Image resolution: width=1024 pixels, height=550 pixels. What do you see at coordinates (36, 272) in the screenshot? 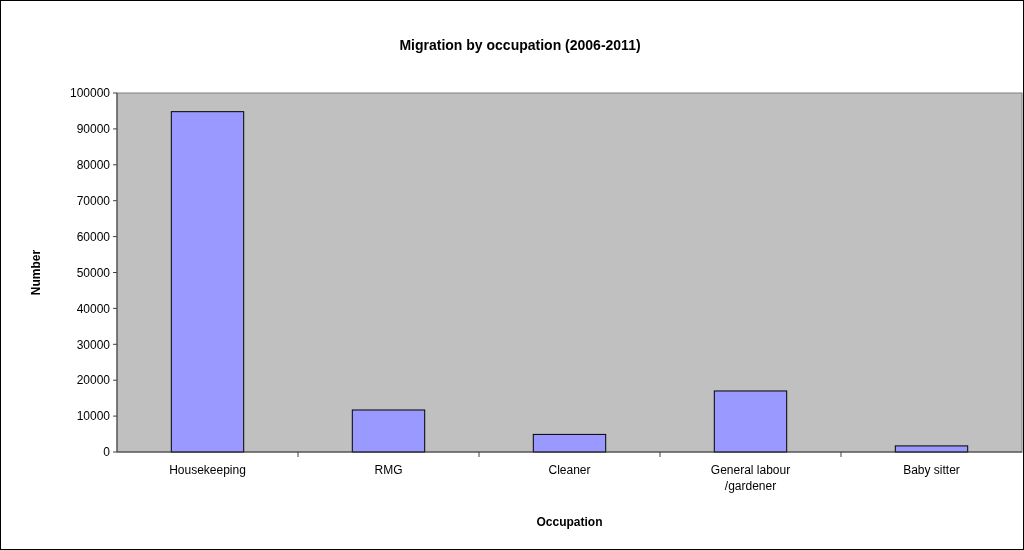
I see `y-axis-title: Number` at bounding box center [36, 272].